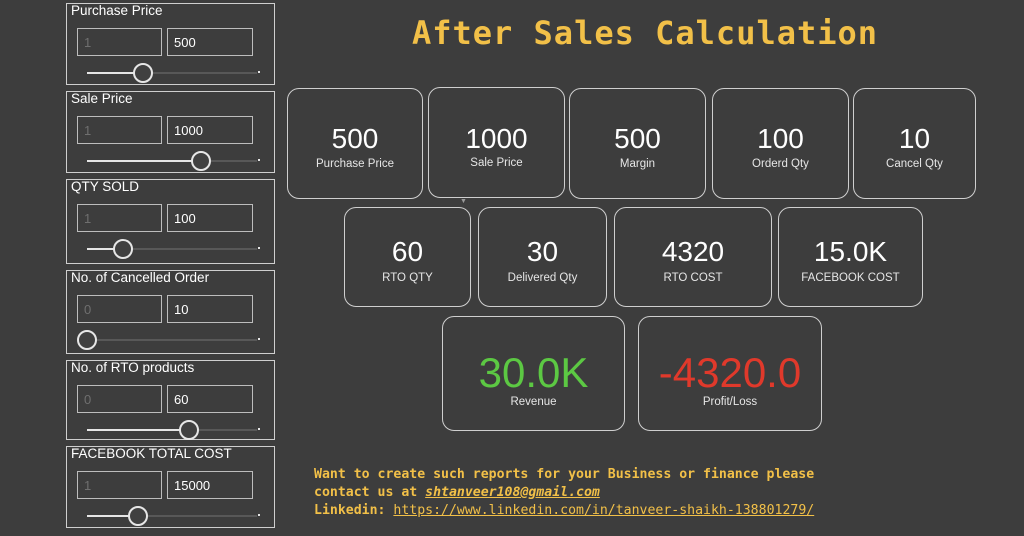  I want to click on metric-value: 1000, so click(496, 138).